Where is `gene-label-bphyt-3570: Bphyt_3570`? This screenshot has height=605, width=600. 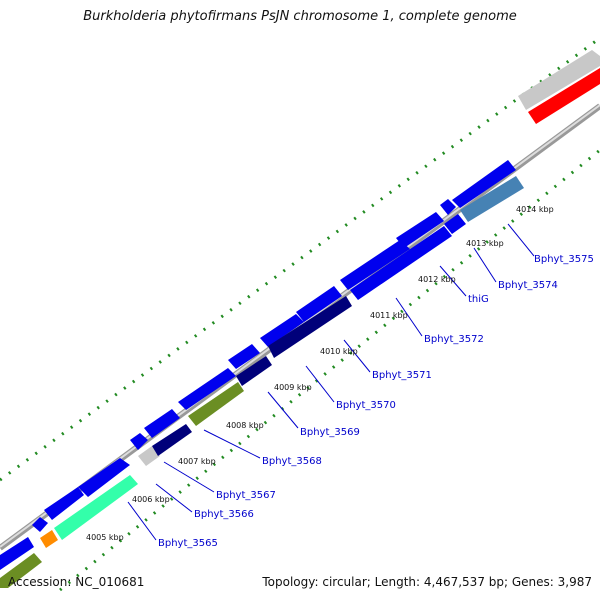
gene-label-bphyt-3570: Bphyt_3570 is located at coordinates (366, 405).